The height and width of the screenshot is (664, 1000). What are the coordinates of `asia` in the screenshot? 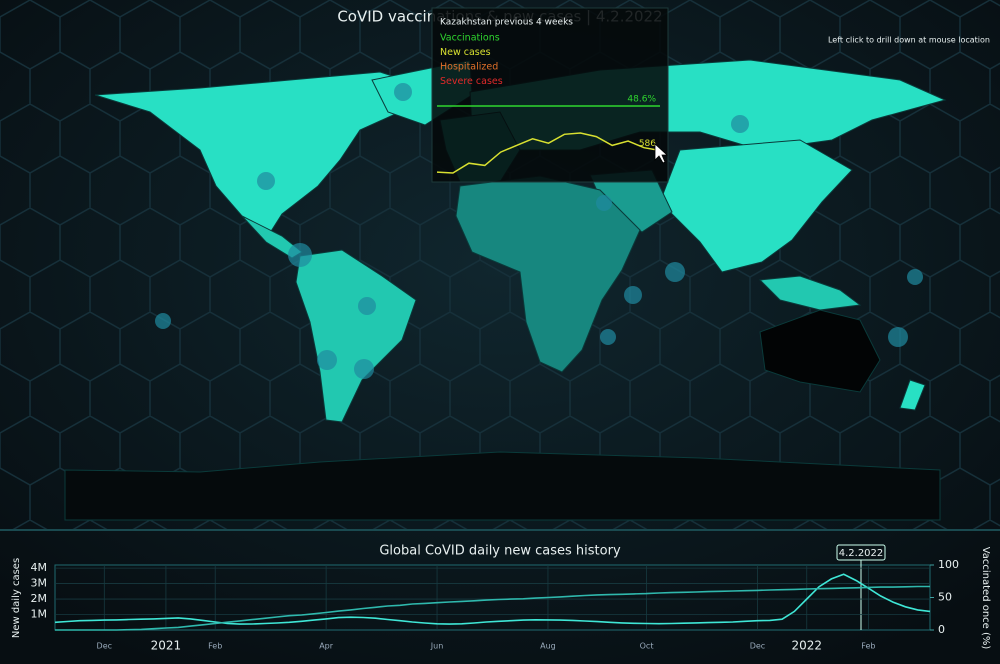 It's located at (756, 206).